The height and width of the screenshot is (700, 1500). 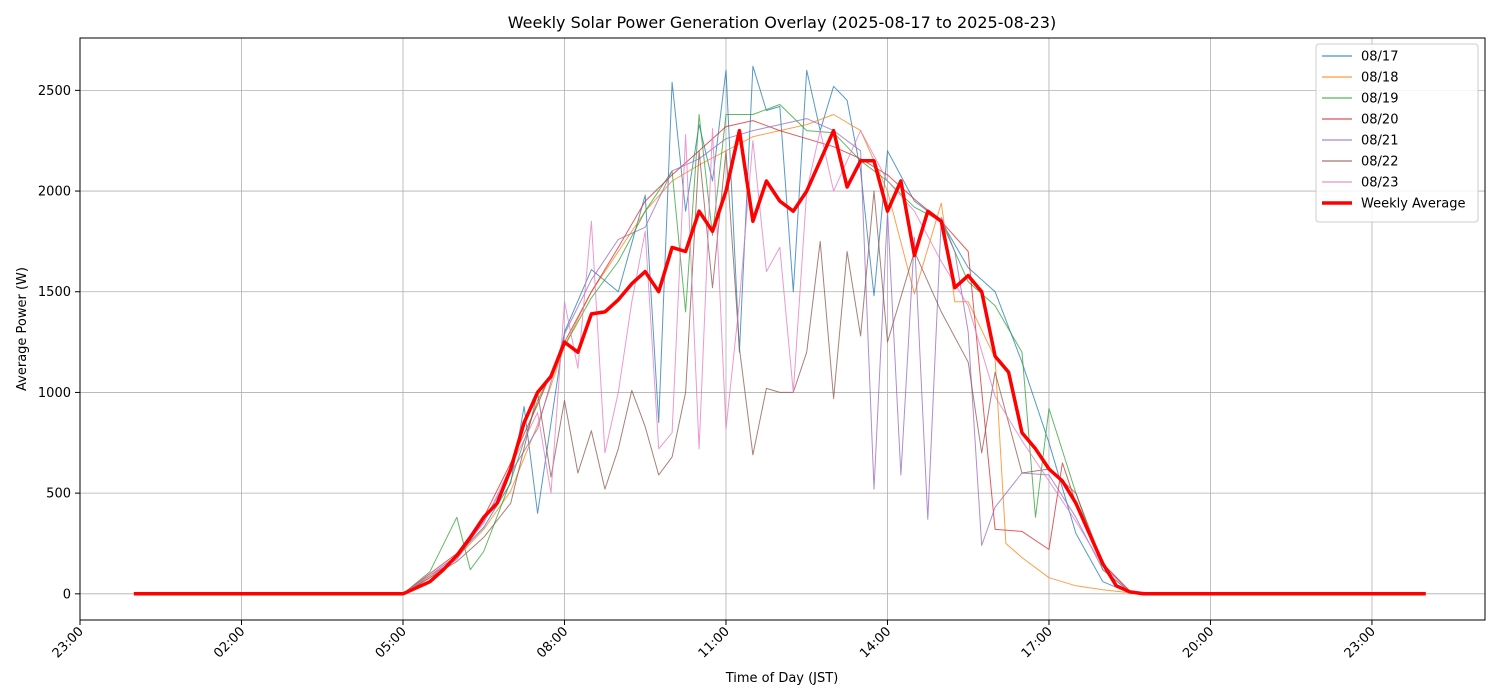 What do you see at coordinates (1413, 204) in the screenshot?
I see `legend-label: Weekly Average` at bounding box center [1413, 204].